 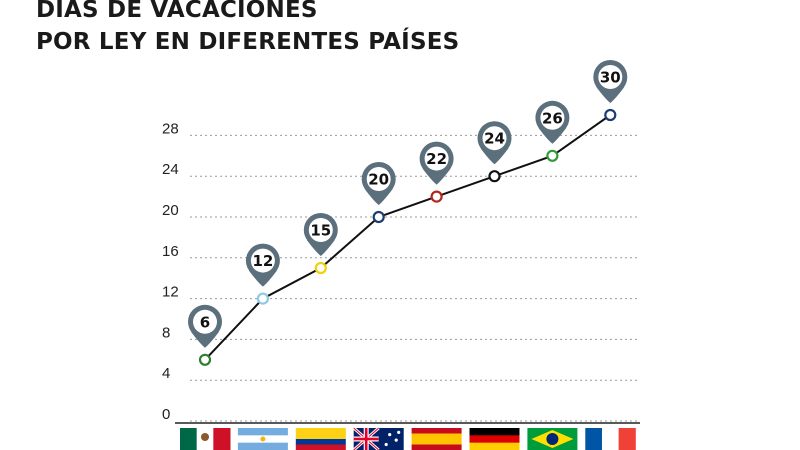 I want to click on germany-flag, so click(x=494, y=439).